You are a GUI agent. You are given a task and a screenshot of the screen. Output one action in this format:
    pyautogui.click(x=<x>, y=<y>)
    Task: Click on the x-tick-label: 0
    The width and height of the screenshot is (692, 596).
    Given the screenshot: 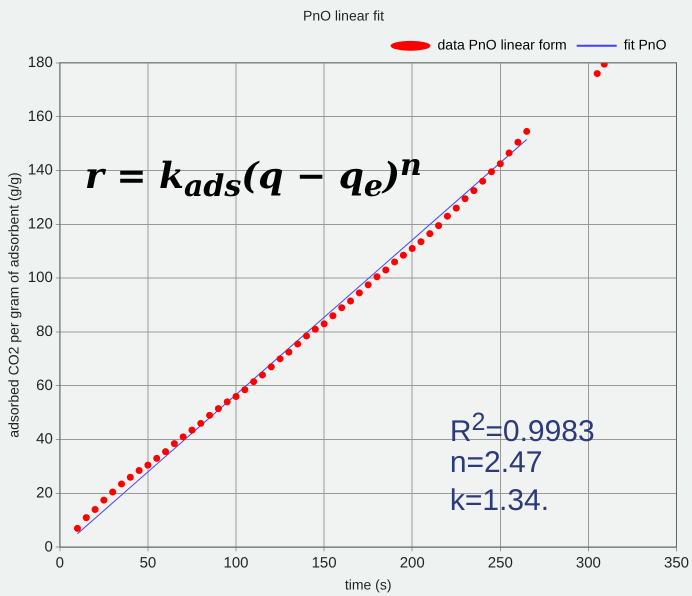 What is the action you would take?
    pyautogui.click(x=60, y=563)
    